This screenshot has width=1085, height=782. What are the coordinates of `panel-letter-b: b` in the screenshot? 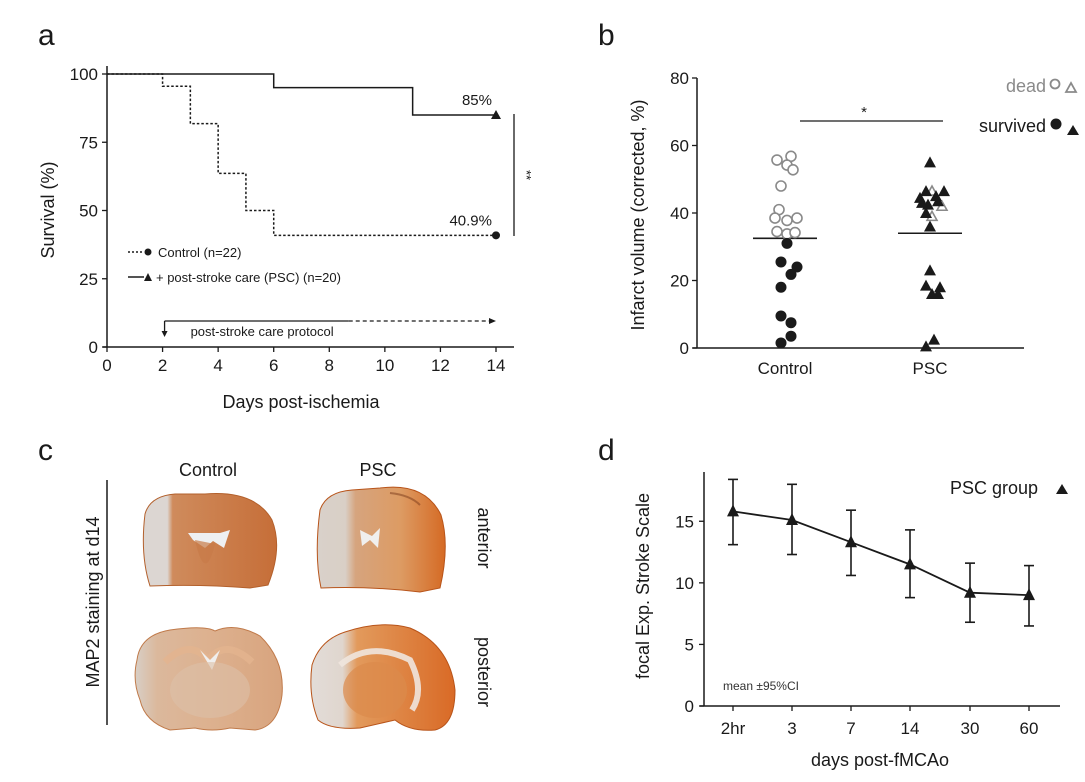 It's located at (606, 35).